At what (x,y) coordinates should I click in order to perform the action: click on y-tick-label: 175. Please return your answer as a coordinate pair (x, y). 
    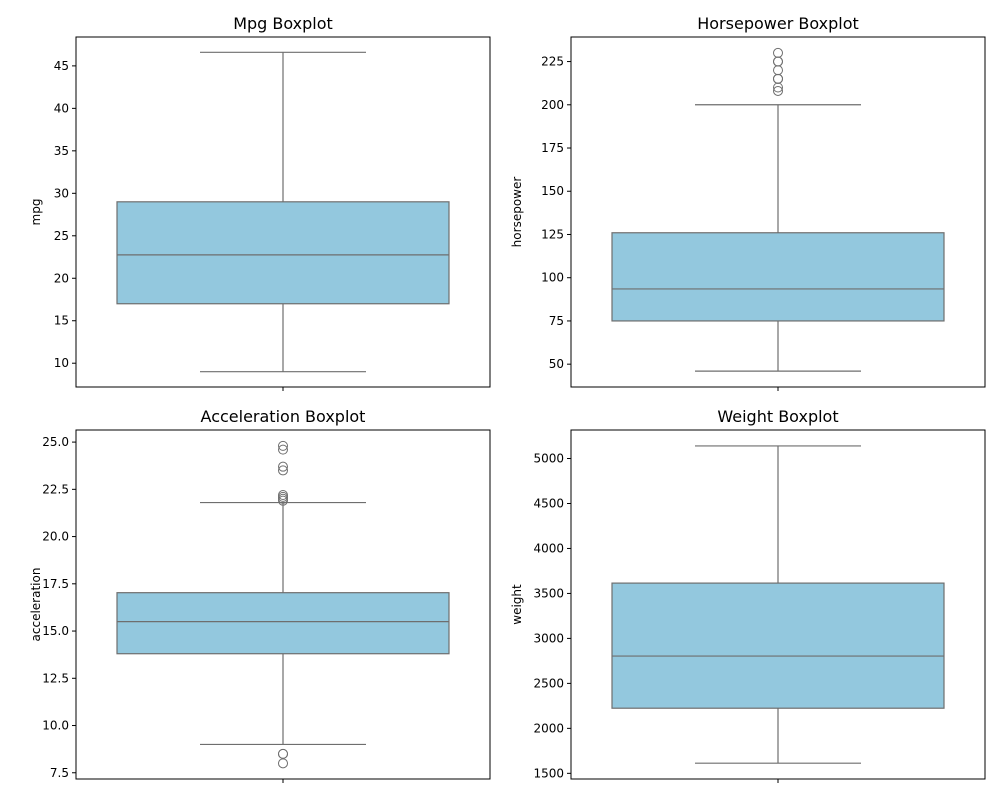
    Looking at the image, I should click on (552, 148).